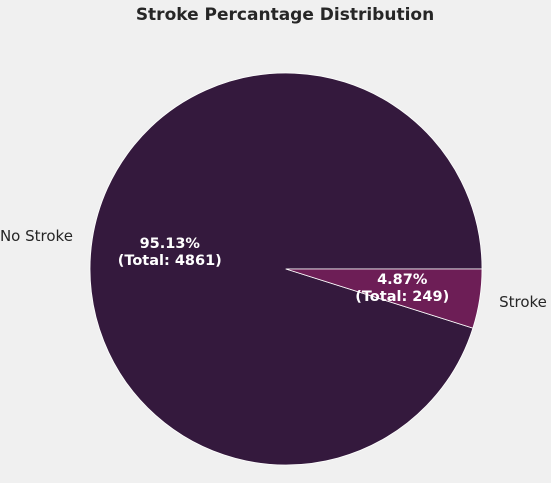 This screenshot has width=551, height=483. I want to click on slice-label-stroke: Stroke, so click(523, 302).